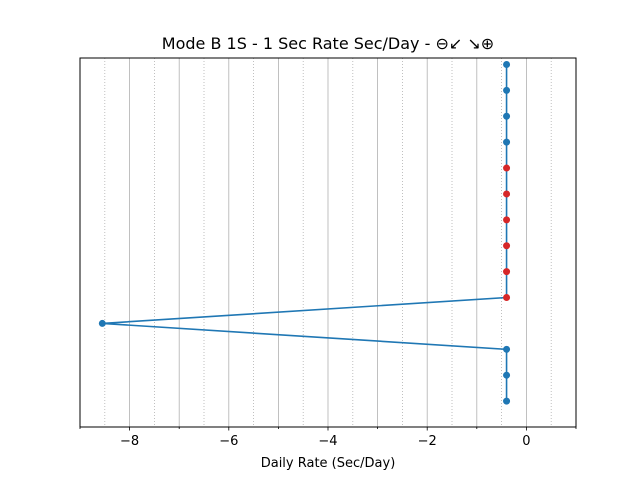  Describe the element at coordinates (228, 441) in the screenshot. I see `x-tick-label: −6` at that location.